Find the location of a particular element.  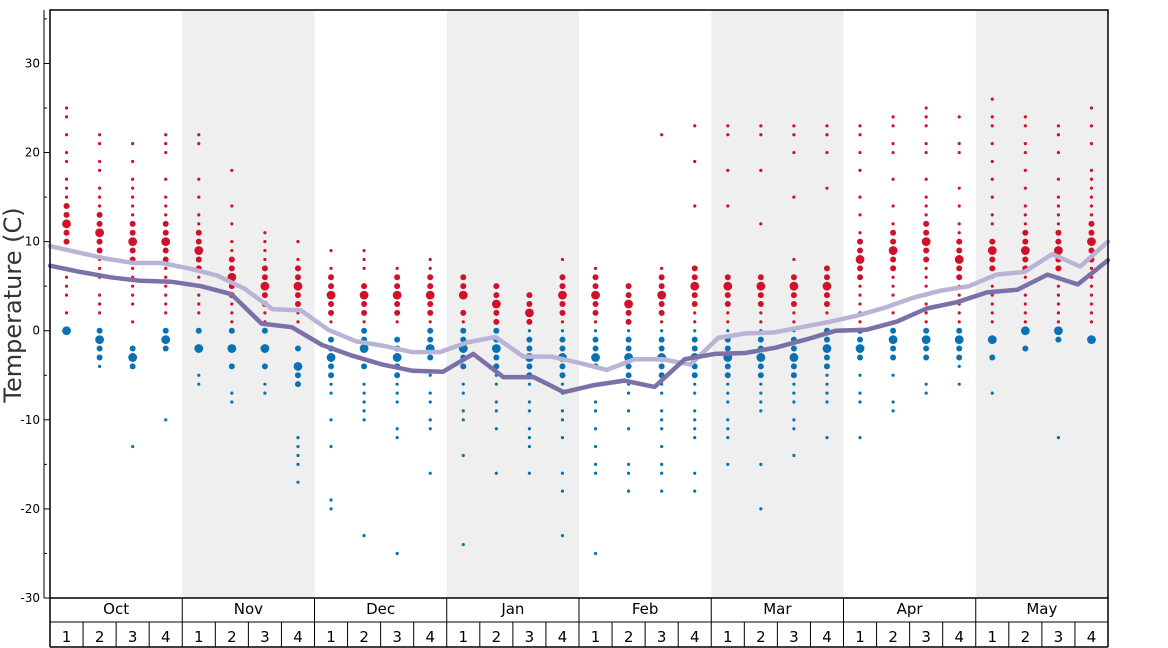

y-tick-label: 20 is located at coordinates (32, 153).